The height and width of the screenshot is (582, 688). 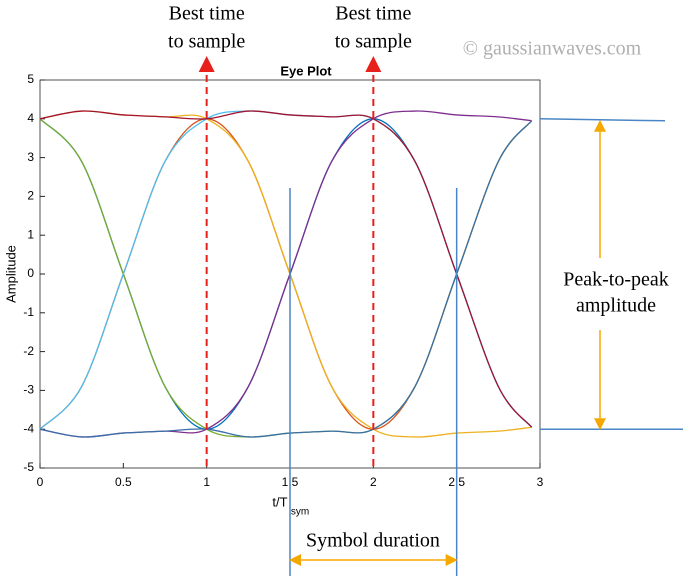 What do you see at coordinates (30, 157) in the screenshot?
I see `y-tick-label: 3` at bounding box center [30, 157].